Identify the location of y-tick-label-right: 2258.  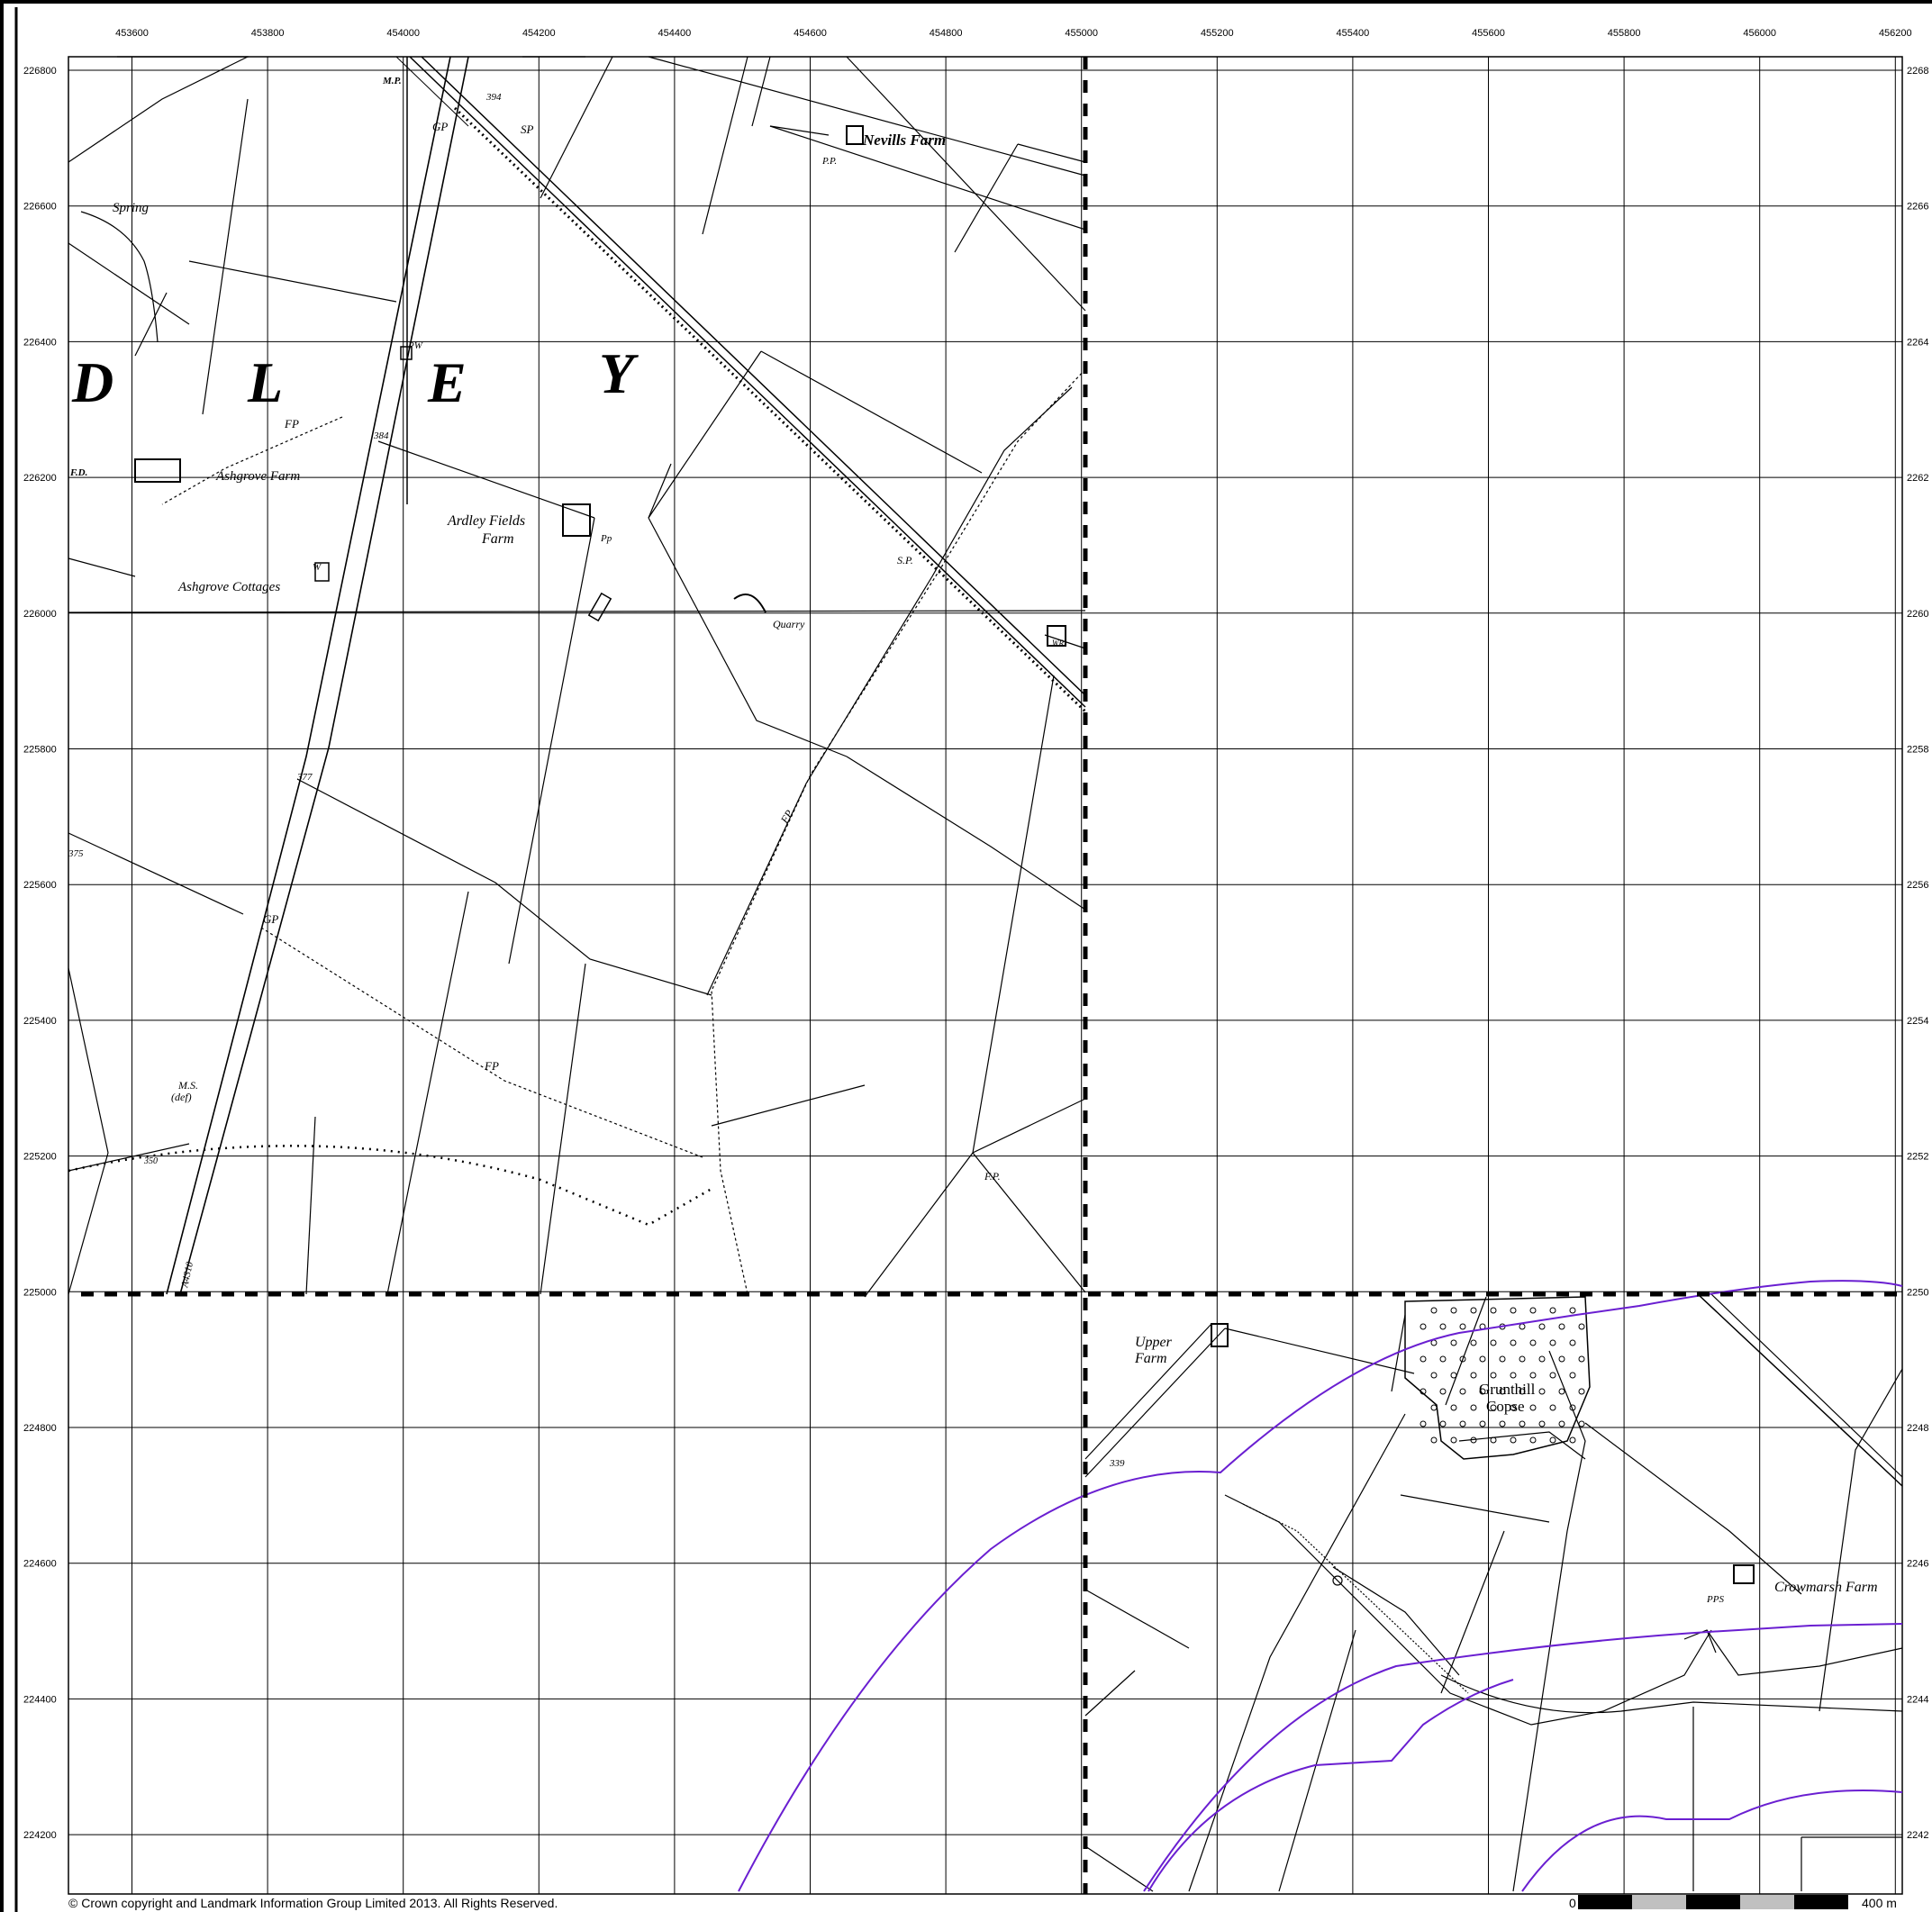
(1918, 750).